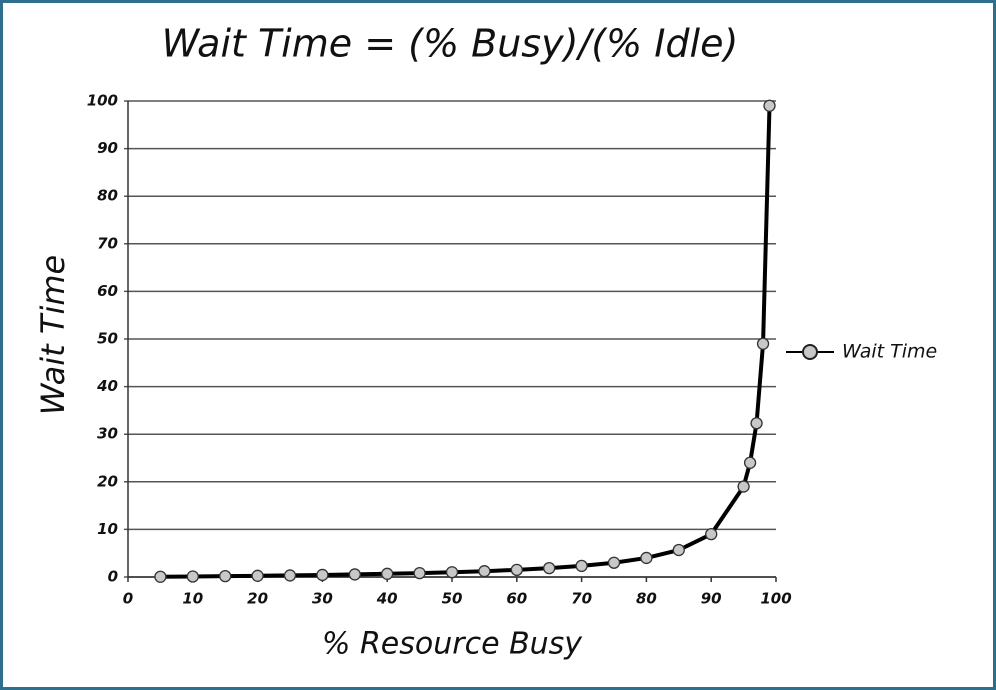 Image resolution: width=996 pixels, height=690 pixels. Describe the element at coordinates (107, 243) in the screenshot. I see `y-tick-label: 70` at that location.